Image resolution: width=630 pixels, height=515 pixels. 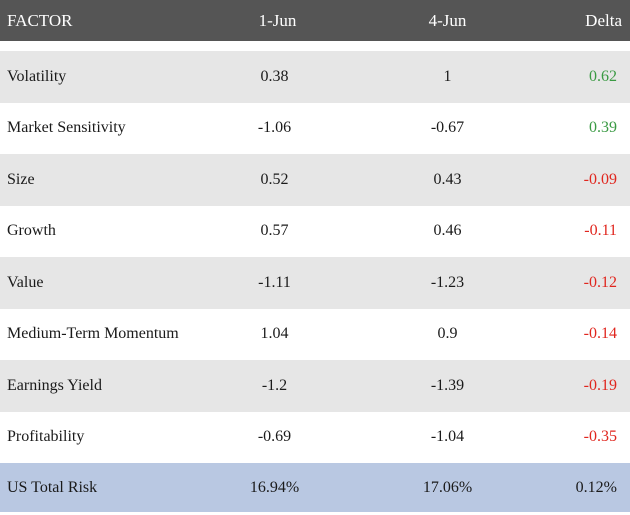 I want to click on value-delta: -0.14, so click(x=600, y=334).